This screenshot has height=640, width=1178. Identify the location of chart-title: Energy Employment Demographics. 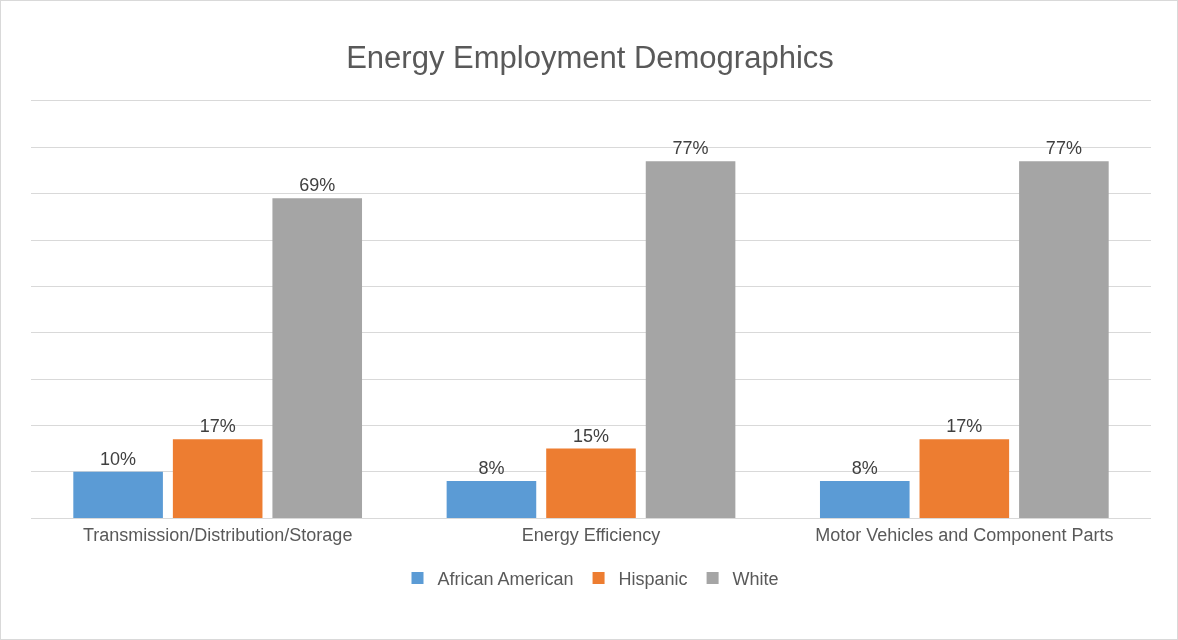
(590, 57).